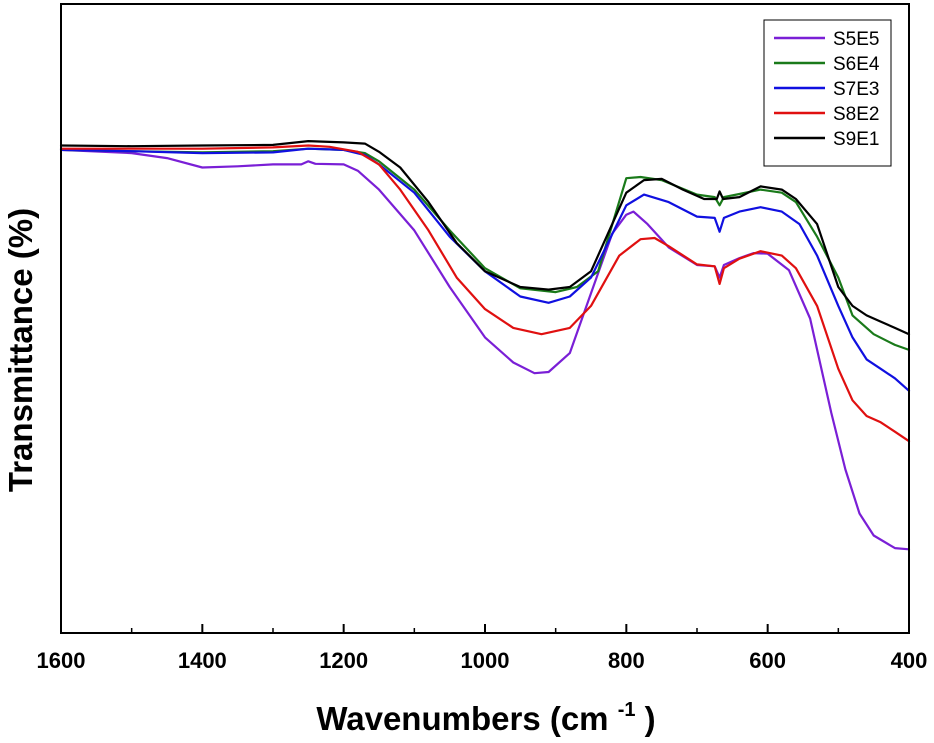 The image size is (934, 743). Describe the element at coordinates (462, 718) in the screenshot. I see `x-axis-title-main: Wavenumbers (cm` at that location.